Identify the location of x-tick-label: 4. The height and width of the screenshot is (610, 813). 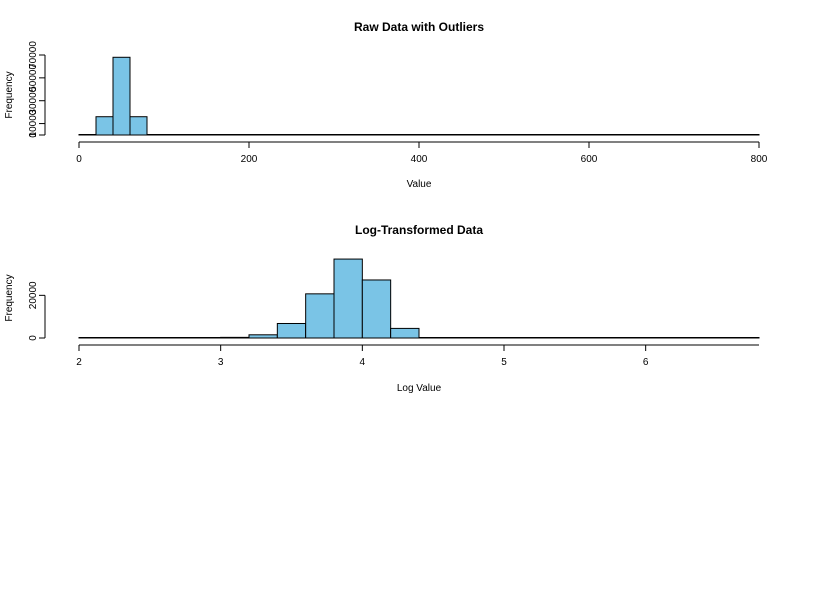
(363, 362).